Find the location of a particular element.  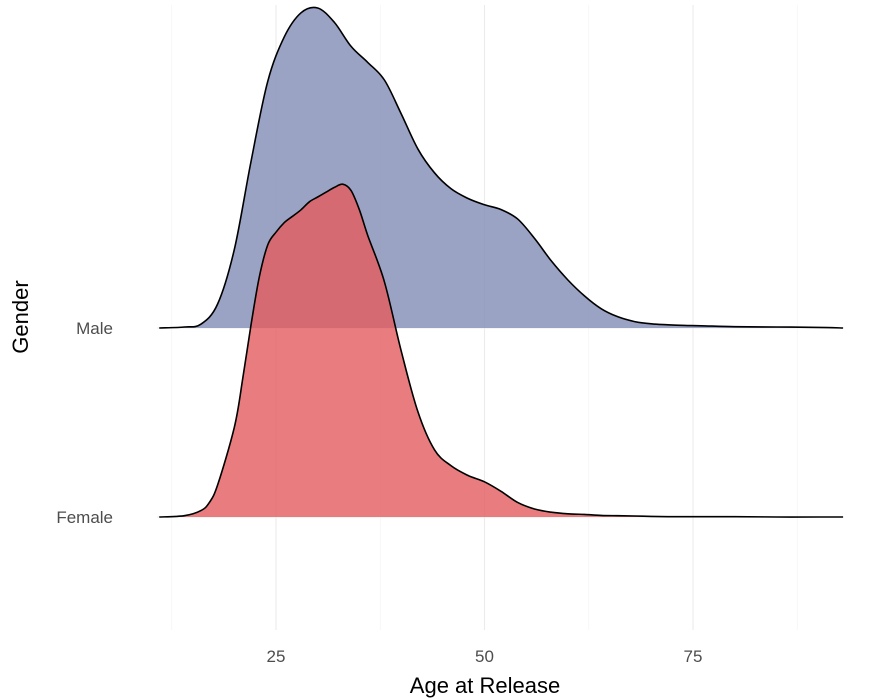

x-axis-title: Age at Release is located at coordinates (485, 685).